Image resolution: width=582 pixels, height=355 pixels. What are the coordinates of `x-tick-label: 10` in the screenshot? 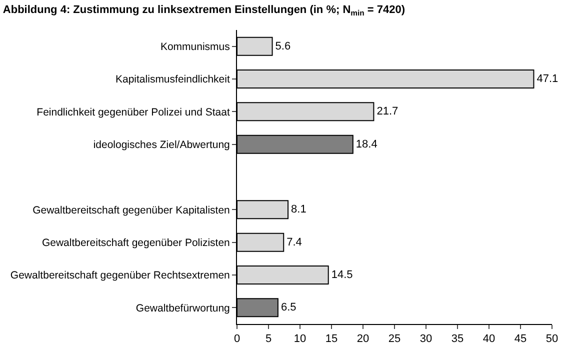 It's located at (300, 339).